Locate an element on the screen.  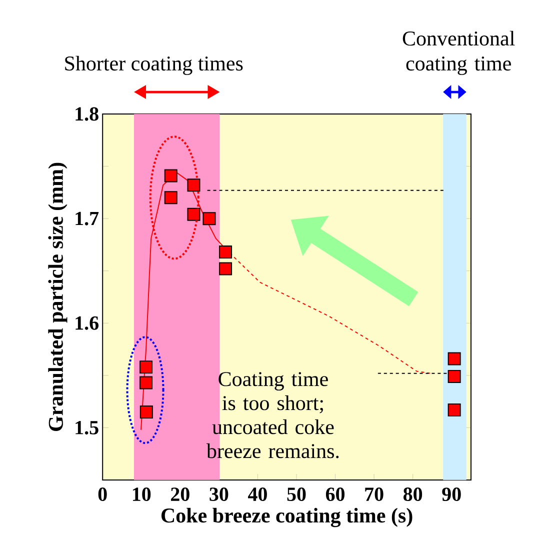
x-tick-label: 40 is located at coordinates (257, 495).